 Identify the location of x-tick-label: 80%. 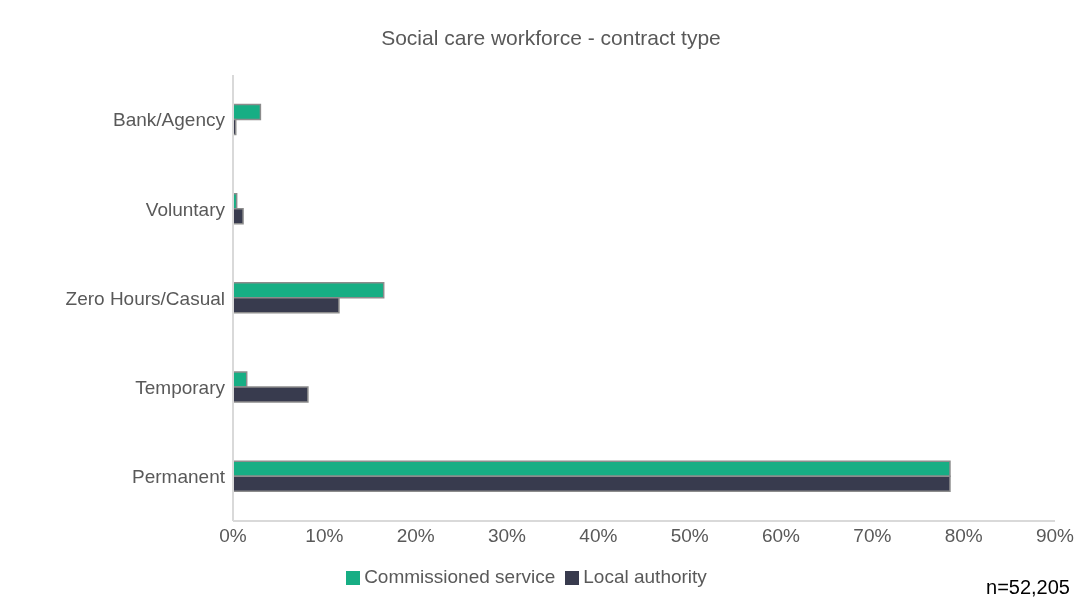
(963, 536).